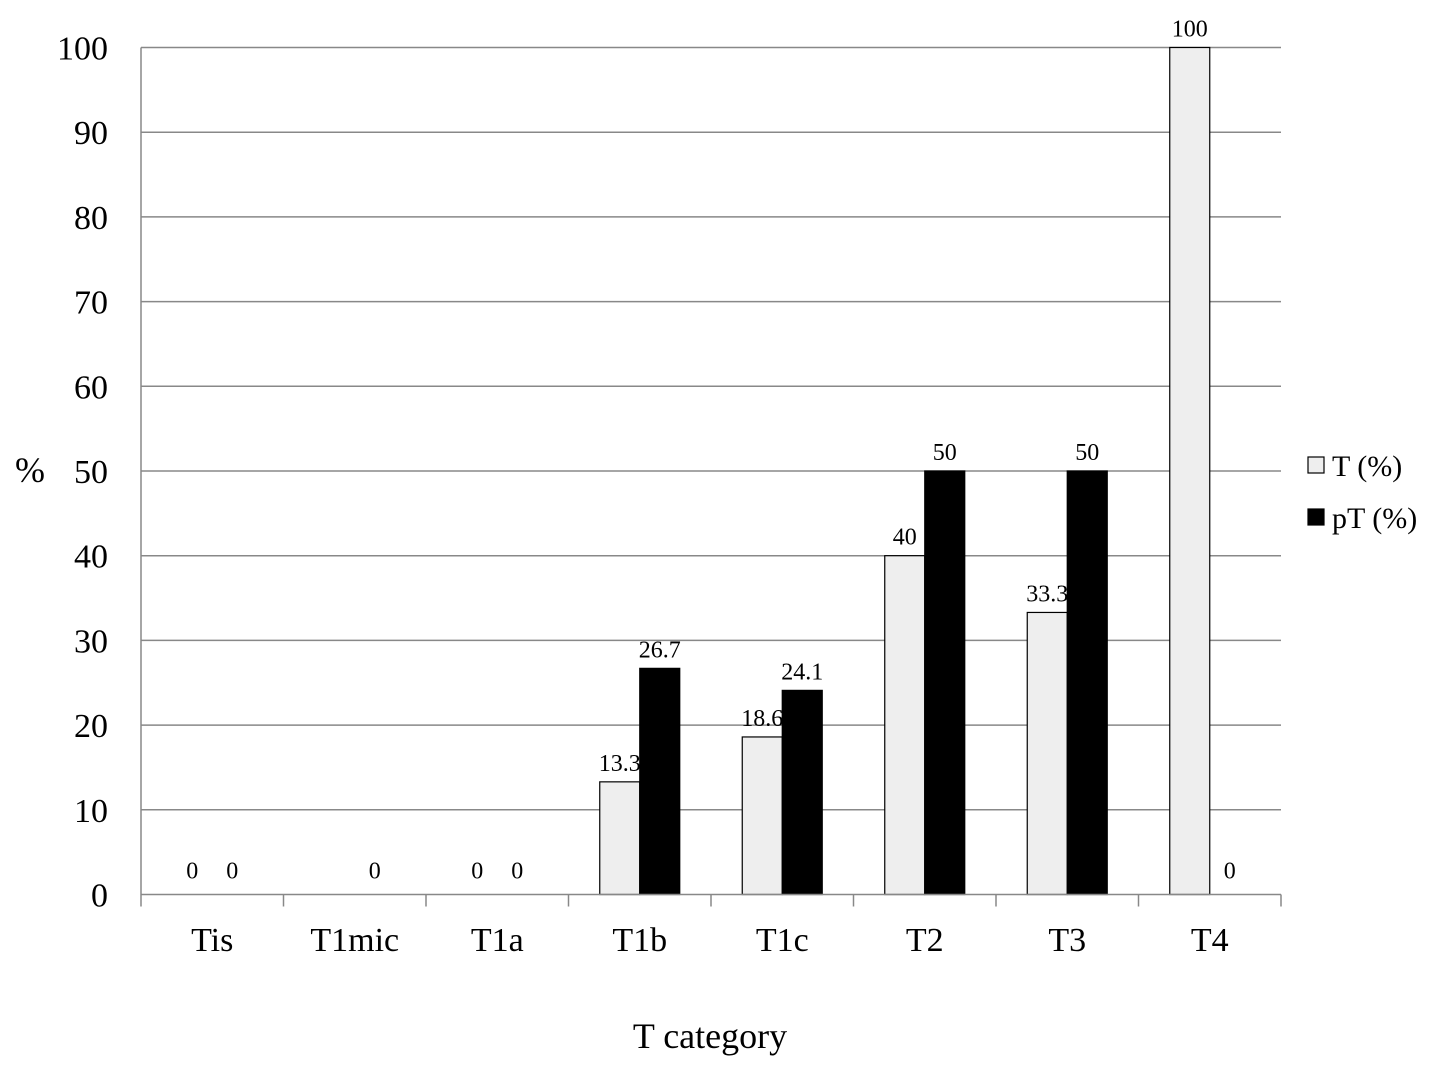  I want to click on data-label: 26.7, so click(660, 650).